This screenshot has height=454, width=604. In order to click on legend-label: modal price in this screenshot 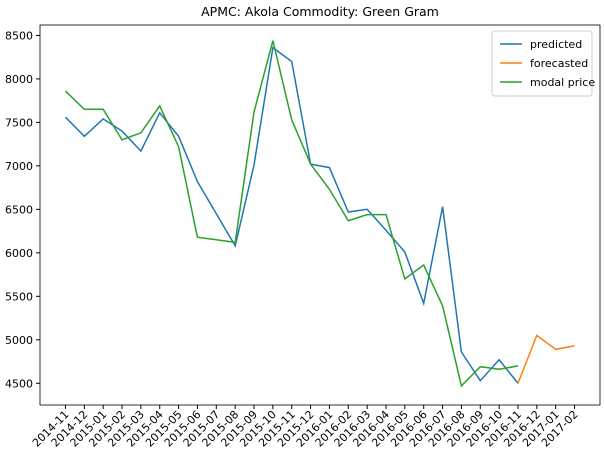, I will do `click(562, 82)`.